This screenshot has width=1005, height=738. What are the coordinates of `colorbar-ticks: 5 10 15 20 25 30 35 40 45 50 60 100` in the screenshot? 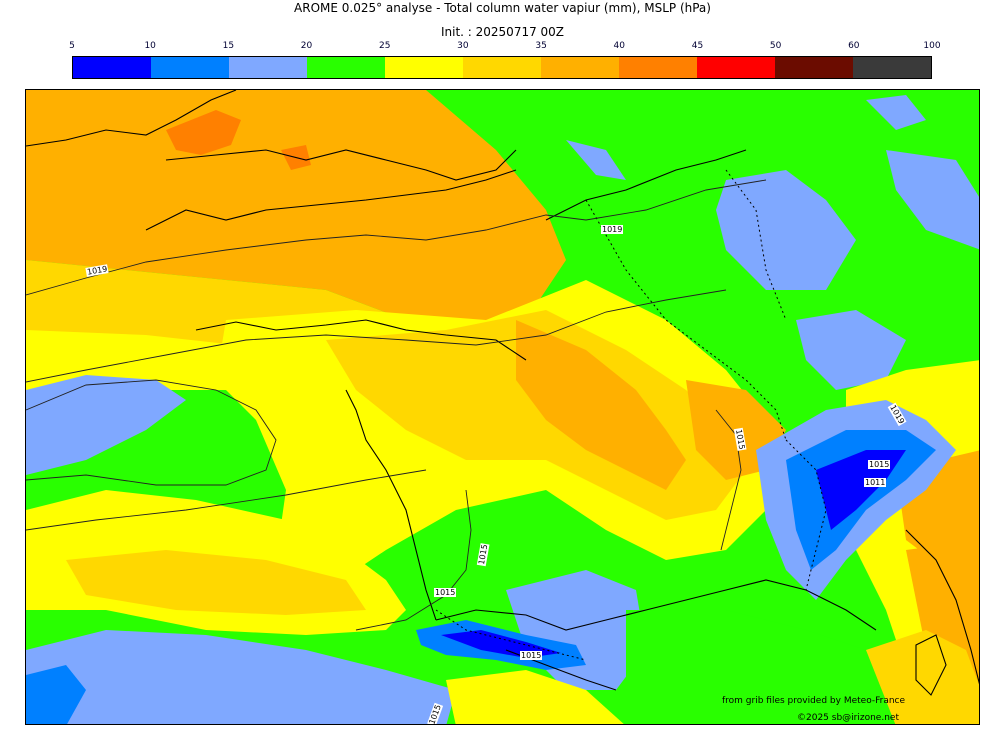 It's located at (504, 47).